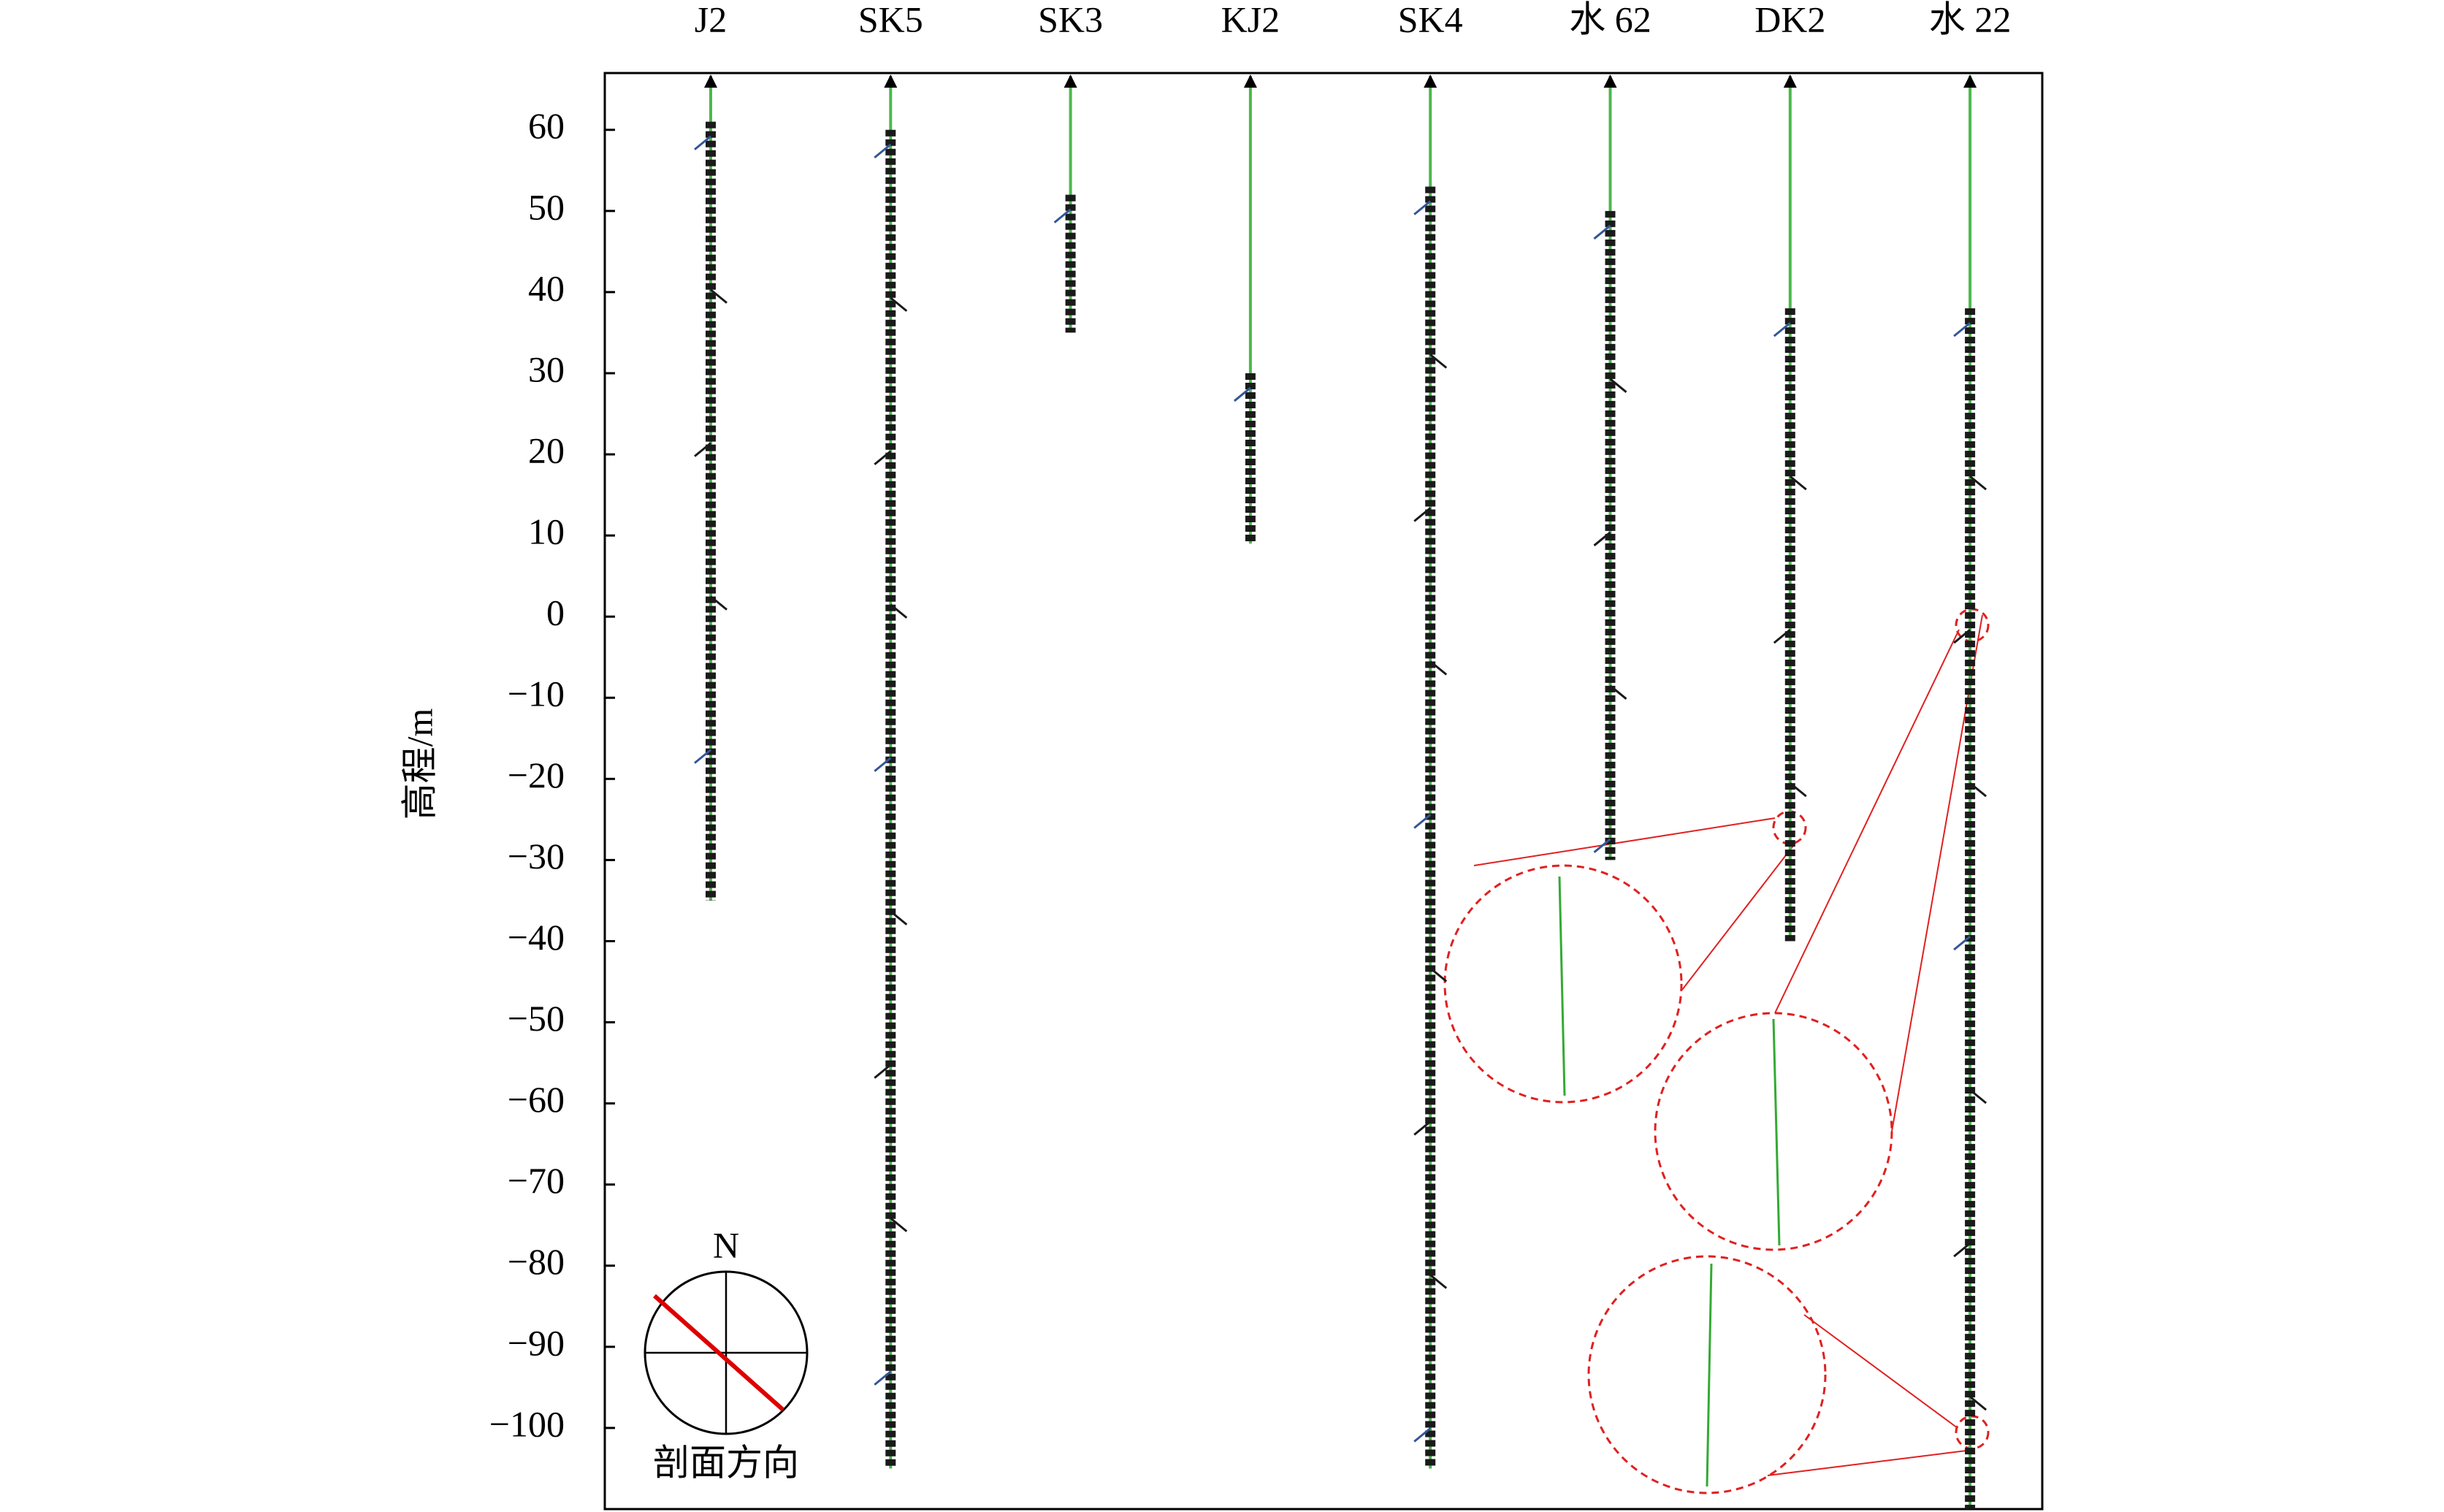  Describe the element at coordinates (1610, 19) in the screenshot. I see `well-label: 水 62` at that location.